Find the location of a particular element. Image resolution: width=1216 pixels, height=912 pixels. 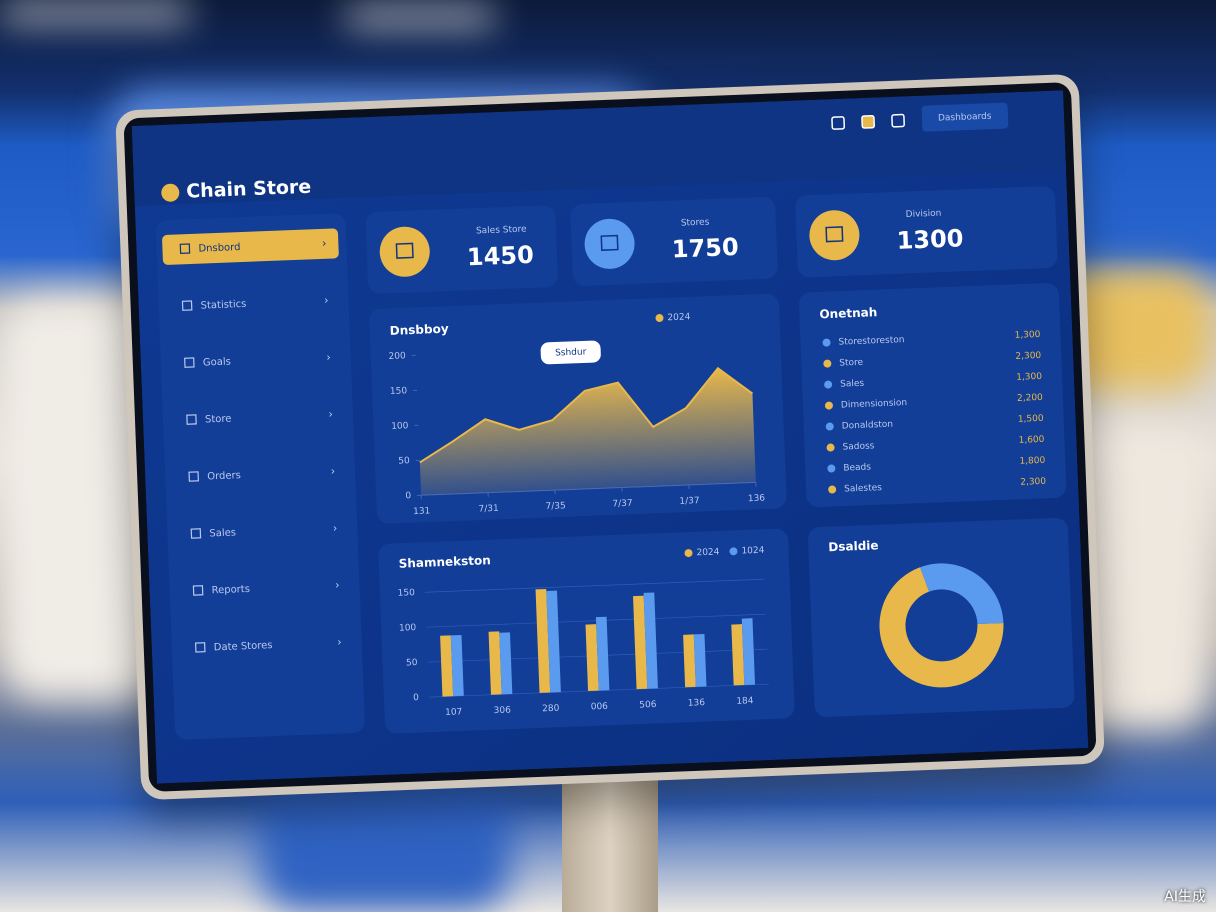

list-panel is located at coordinates (933, 395).